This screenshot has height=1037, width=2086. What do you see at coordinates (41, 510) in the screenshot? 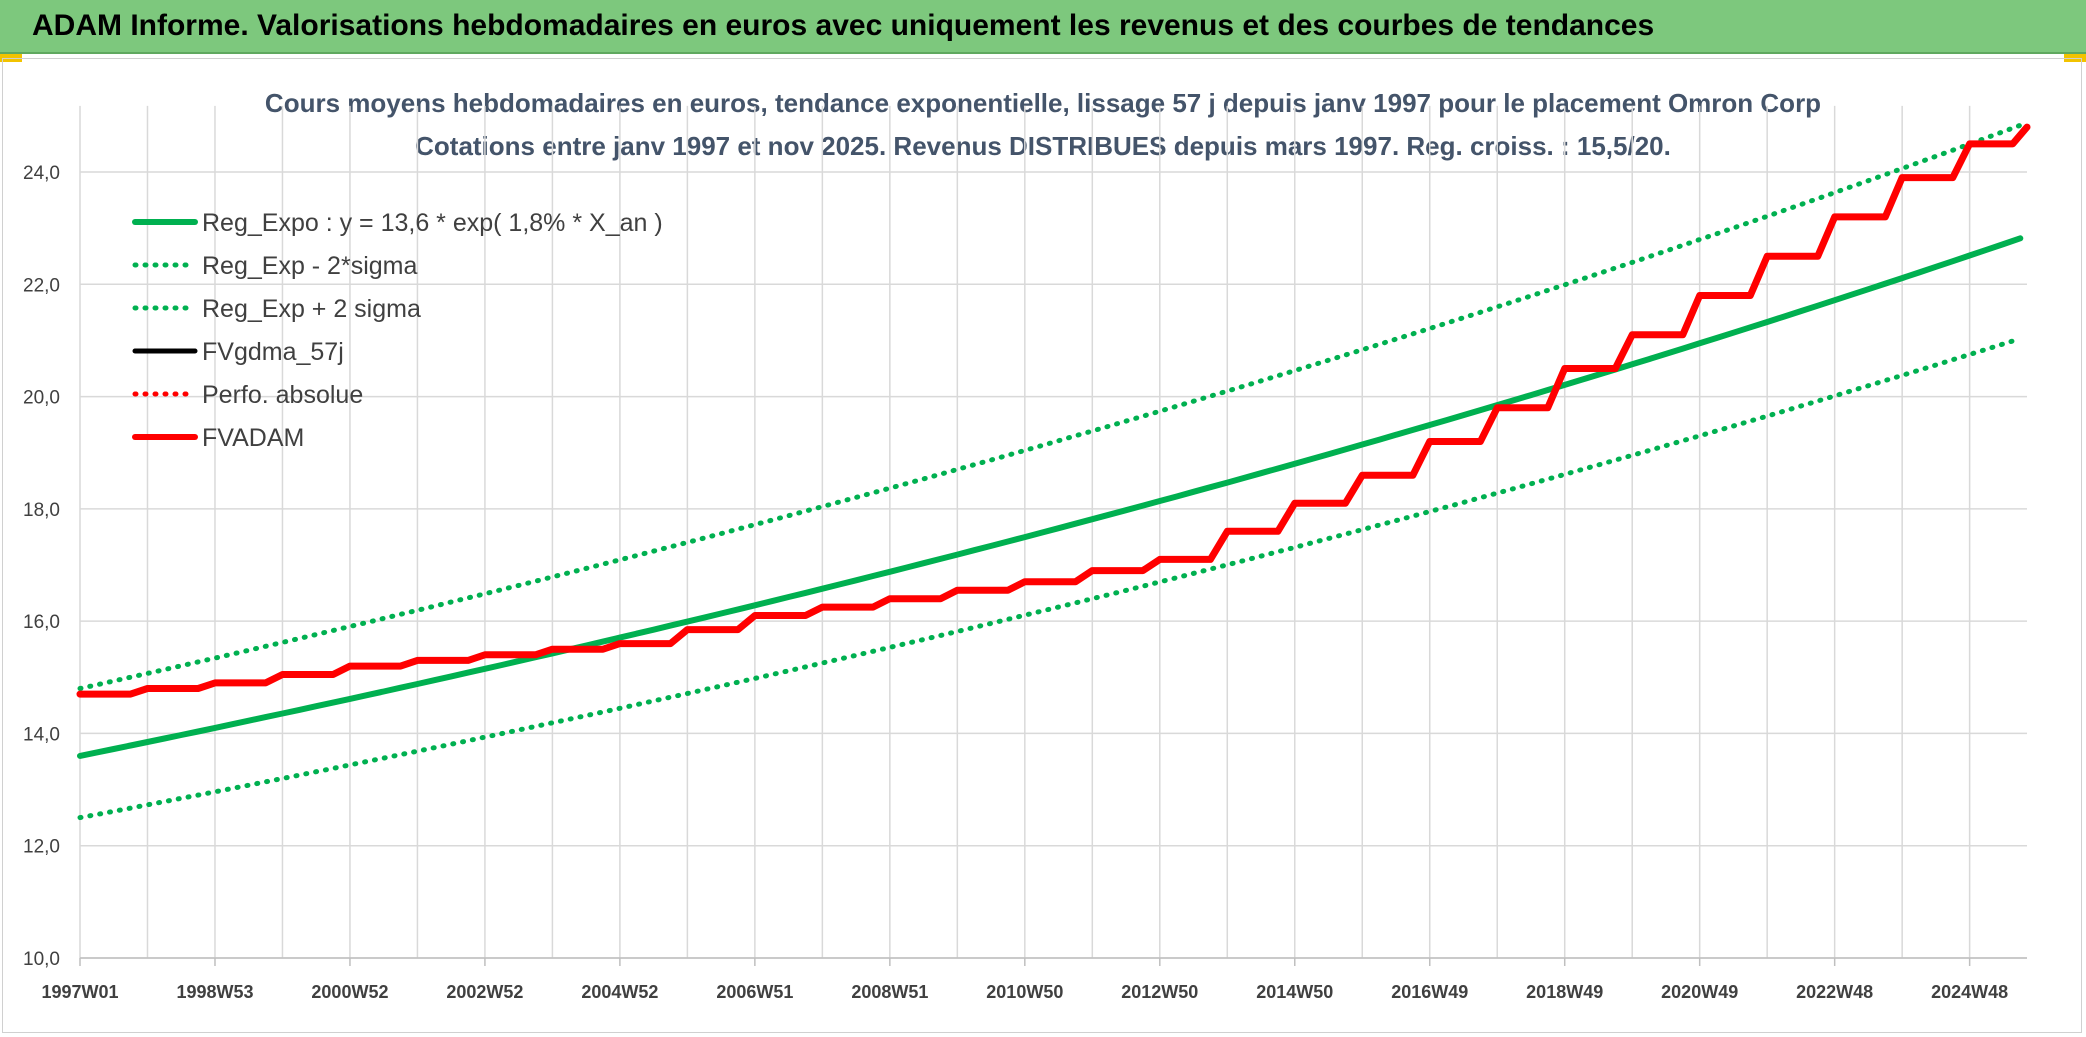
I see `y-tick-label: 18,0` at bounding box center [41, 510].